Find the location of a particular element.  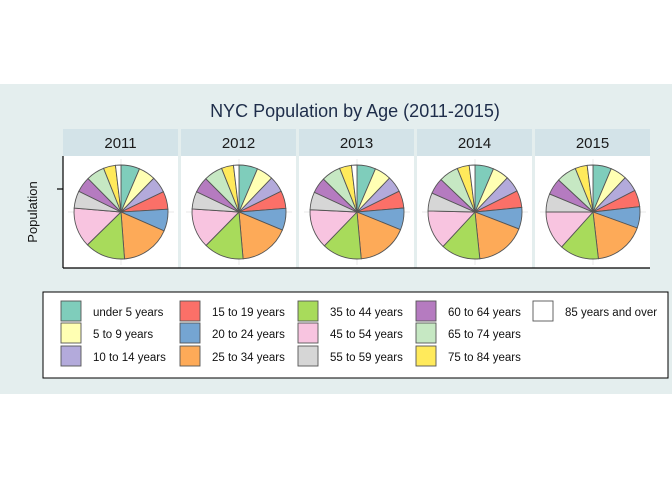

pie-slice-2012-25-to-34-years is located at coordinates (260, 235).